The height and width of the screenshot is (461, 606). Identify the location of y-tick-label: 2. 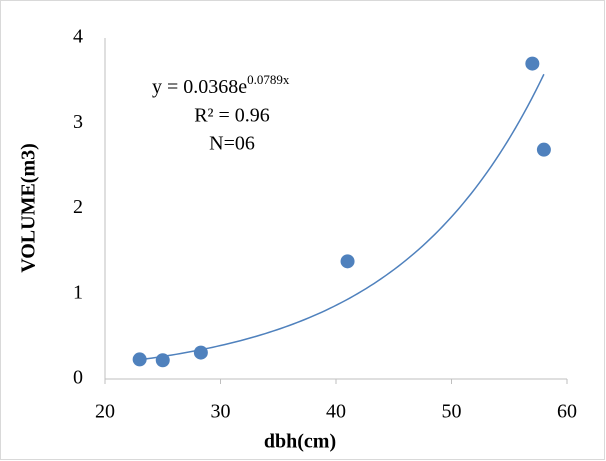
(78, 207).